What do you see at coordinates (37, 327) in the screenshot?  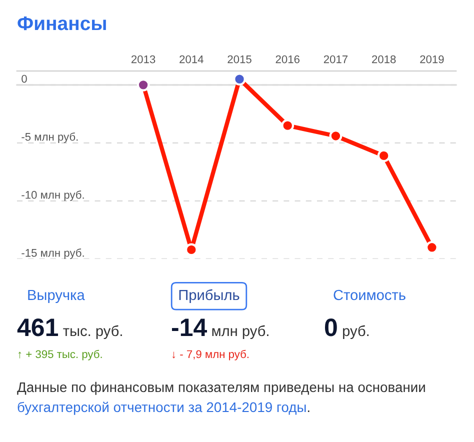 I see `text: 461` at bounding box center [37, 327].